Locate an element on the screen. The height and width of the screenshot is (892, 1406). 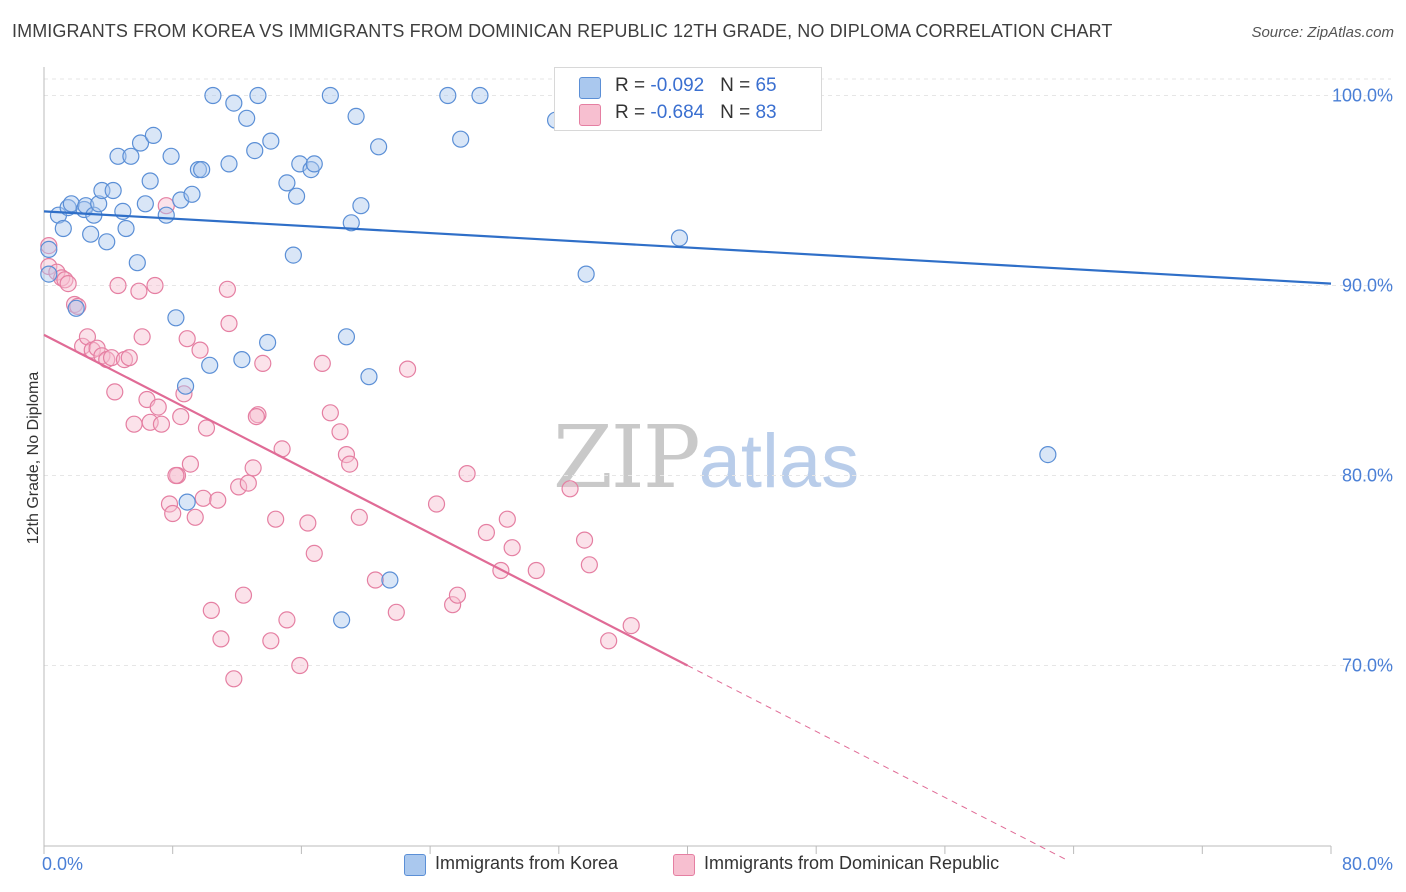
legend-korea-r-label: R = is located at coordinates (633, 85).